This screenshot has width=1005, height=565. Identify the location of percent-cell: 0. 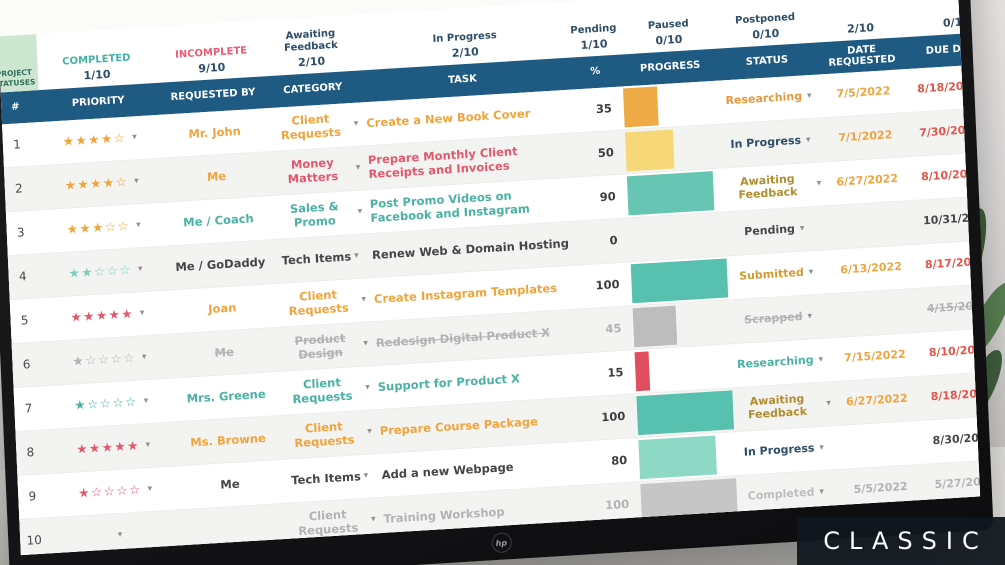
(613, 240).